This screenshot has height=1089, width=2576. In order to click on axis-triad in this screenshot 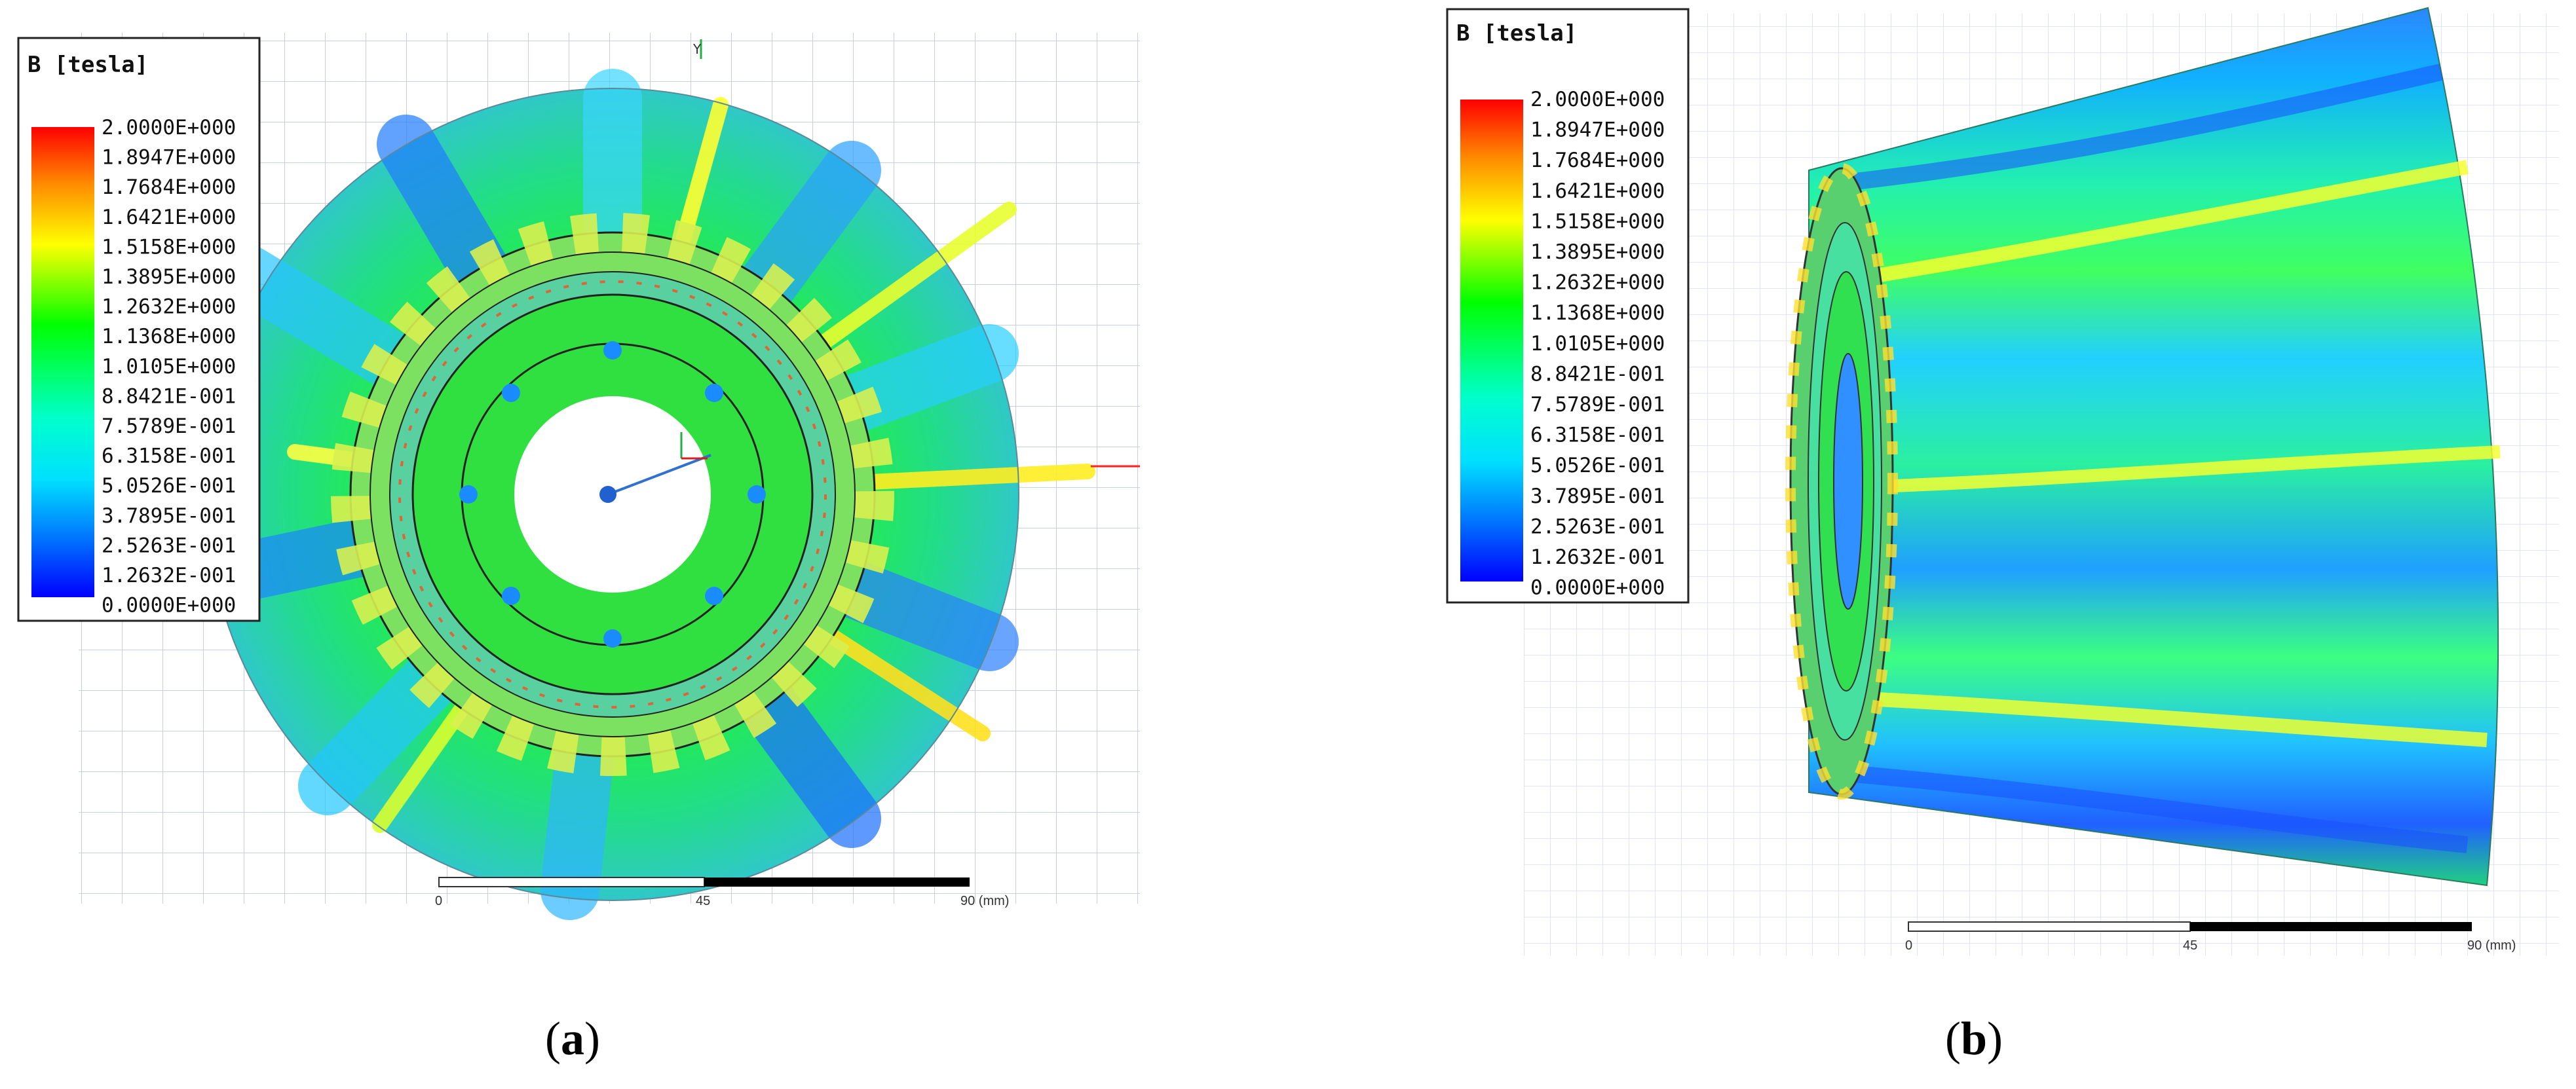, I will do `click(870, 271)`.